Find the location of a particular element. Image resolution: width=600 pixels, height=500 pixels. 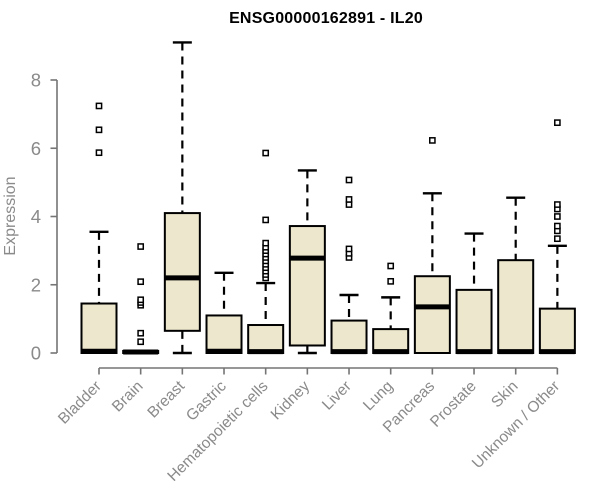

box-liver is located at coordinates (349, 336).